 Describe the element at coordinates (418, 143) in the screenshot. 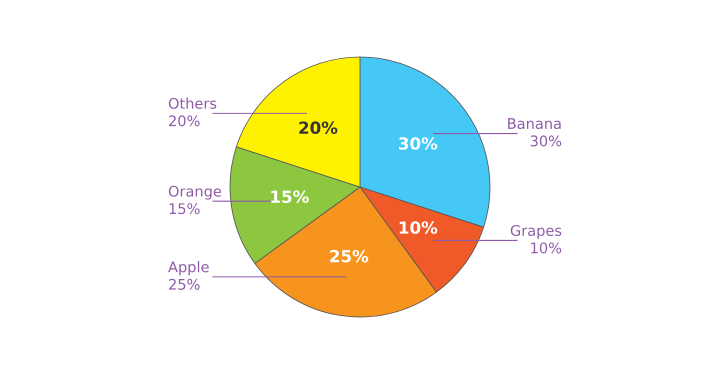

I see `data-label: 30%` at that location.